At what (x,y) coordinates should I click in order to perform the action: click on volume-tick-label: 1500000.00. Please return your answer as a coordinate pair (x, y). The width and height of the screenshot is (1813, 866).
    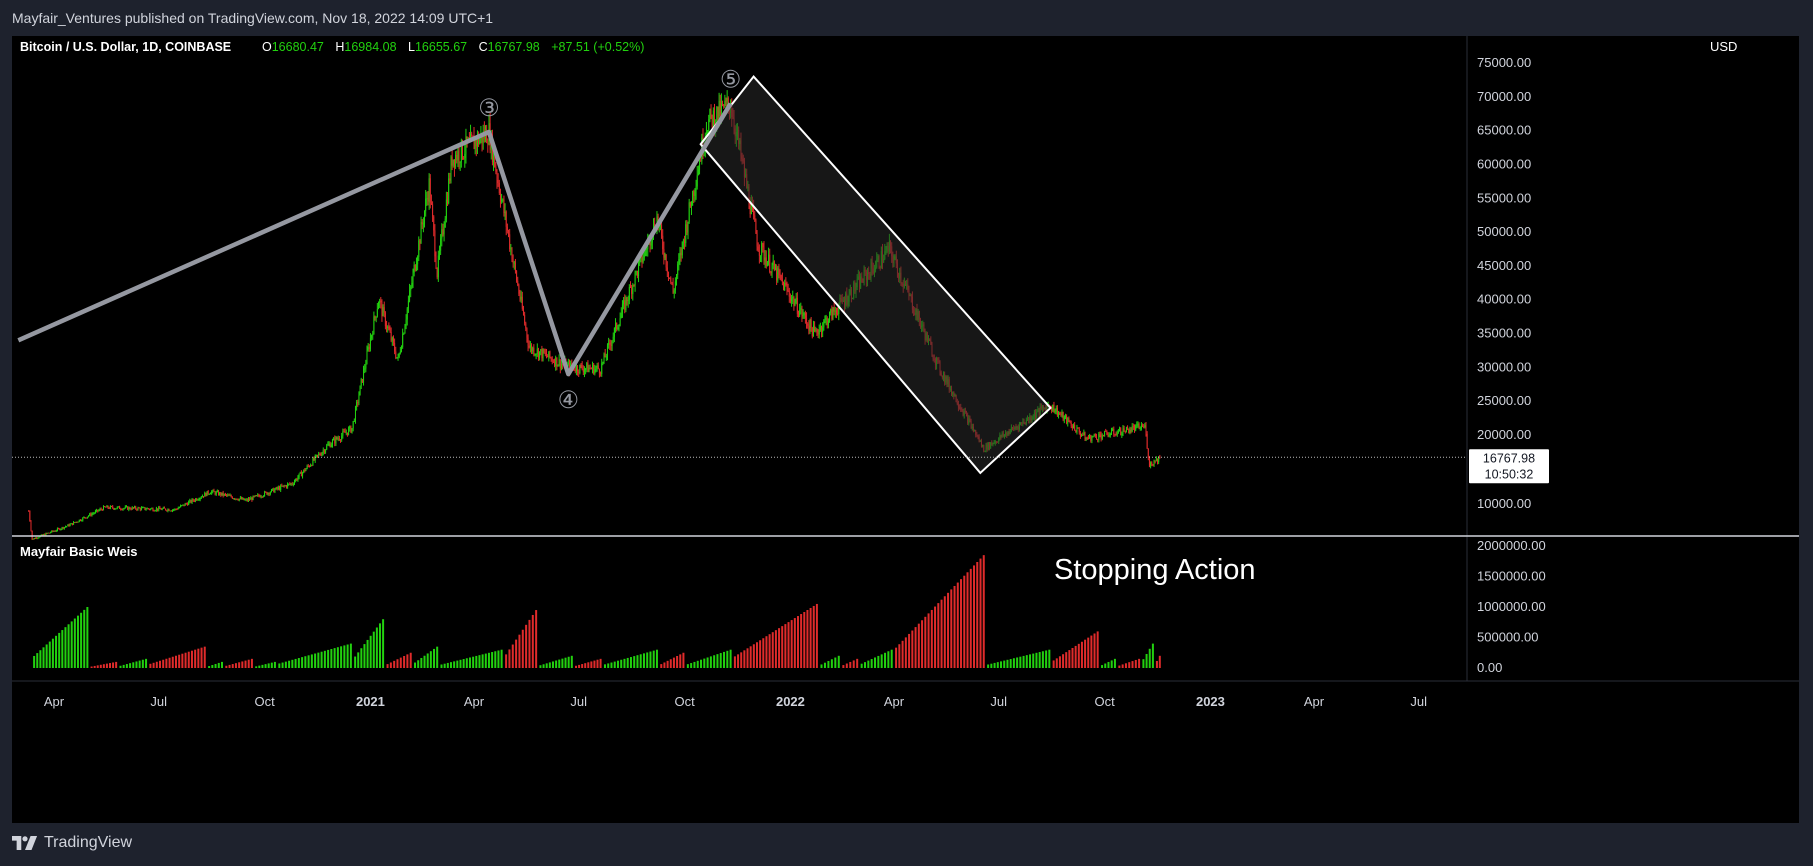
    Looking at the image, I should click on (1511, 576).